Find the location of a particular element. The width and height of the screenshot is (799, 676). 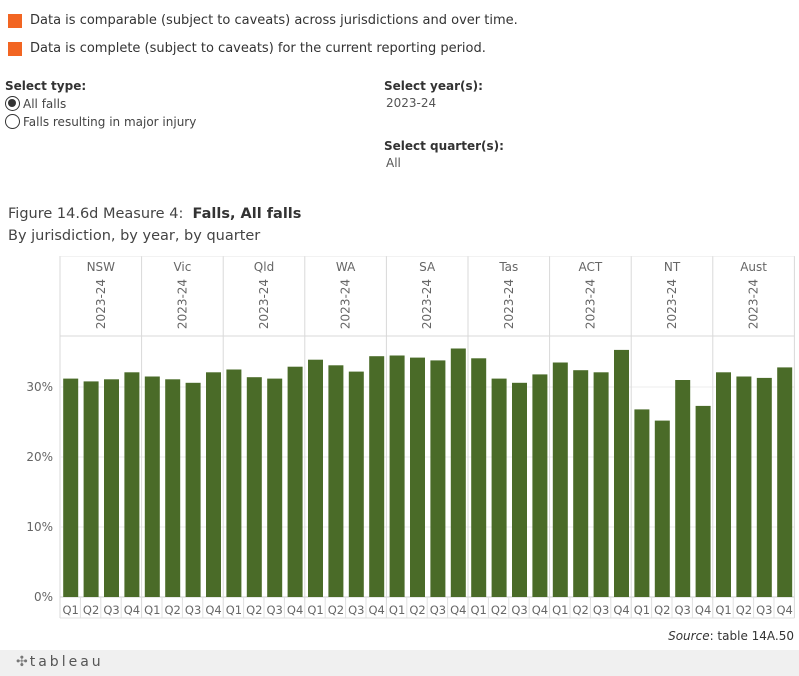

year-dropdown: 2023-24 is located at coordinates (411, 103).